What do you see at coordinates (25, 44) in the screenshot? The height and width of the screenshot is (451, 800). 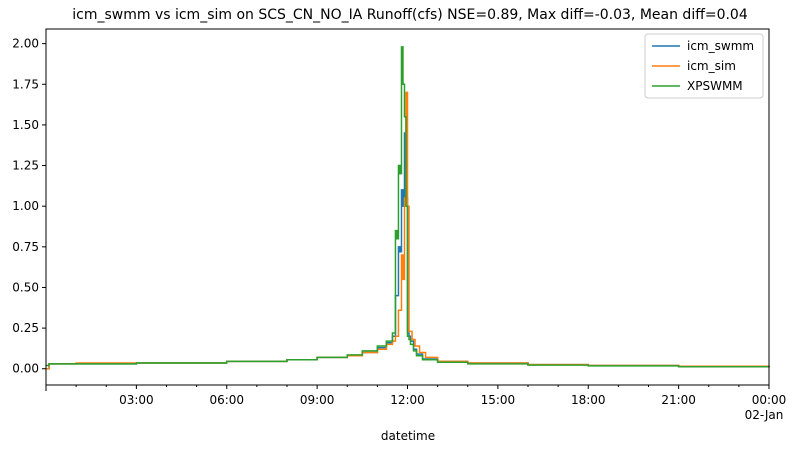 I see `y-tick-label: 2.00` at bounding box center [25, 44].